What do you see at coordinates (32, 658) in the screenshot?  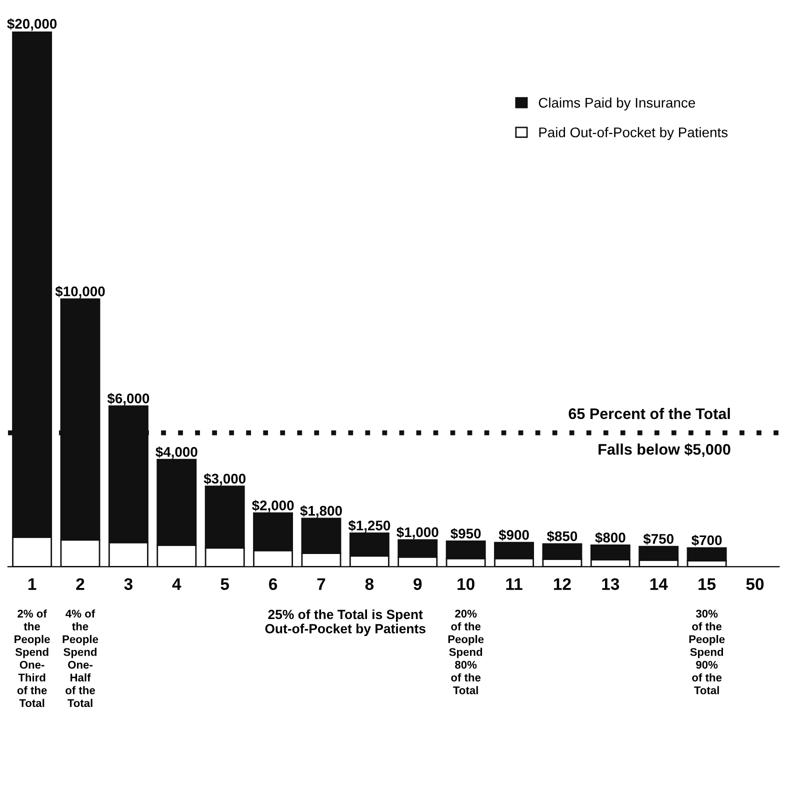 I see `text: 2% of the People Spend One- Third of the Total` at bounding box center [32, 658].